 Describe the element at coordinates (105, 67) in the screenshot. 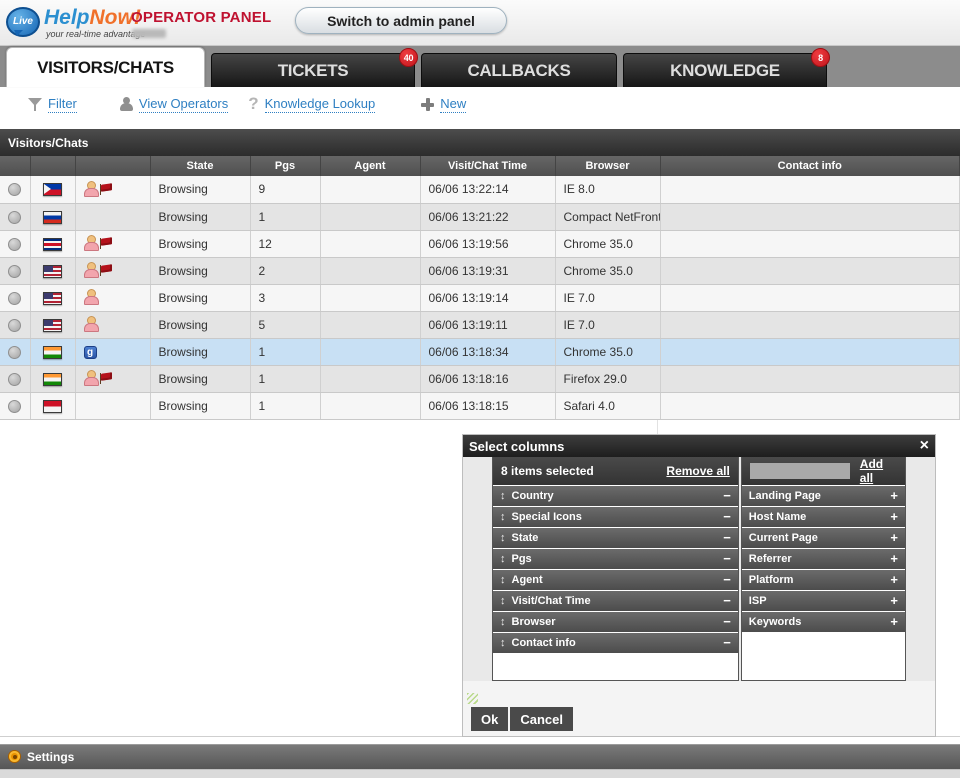

I see `tab-visitors-chats: VISITORS/CHATS` at that location.